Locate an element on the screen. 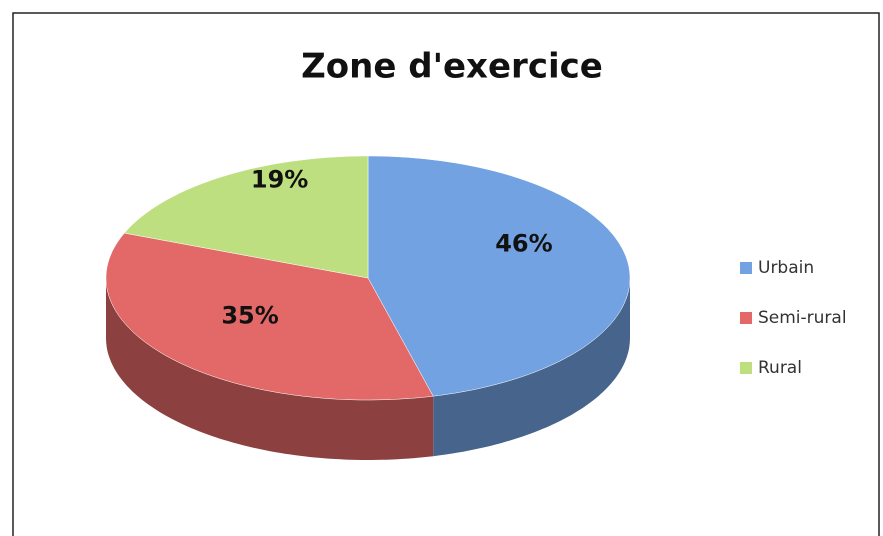 The width and height of the screenshot is (883, 536). data-label: 35% is located at coordinates (249, 316).